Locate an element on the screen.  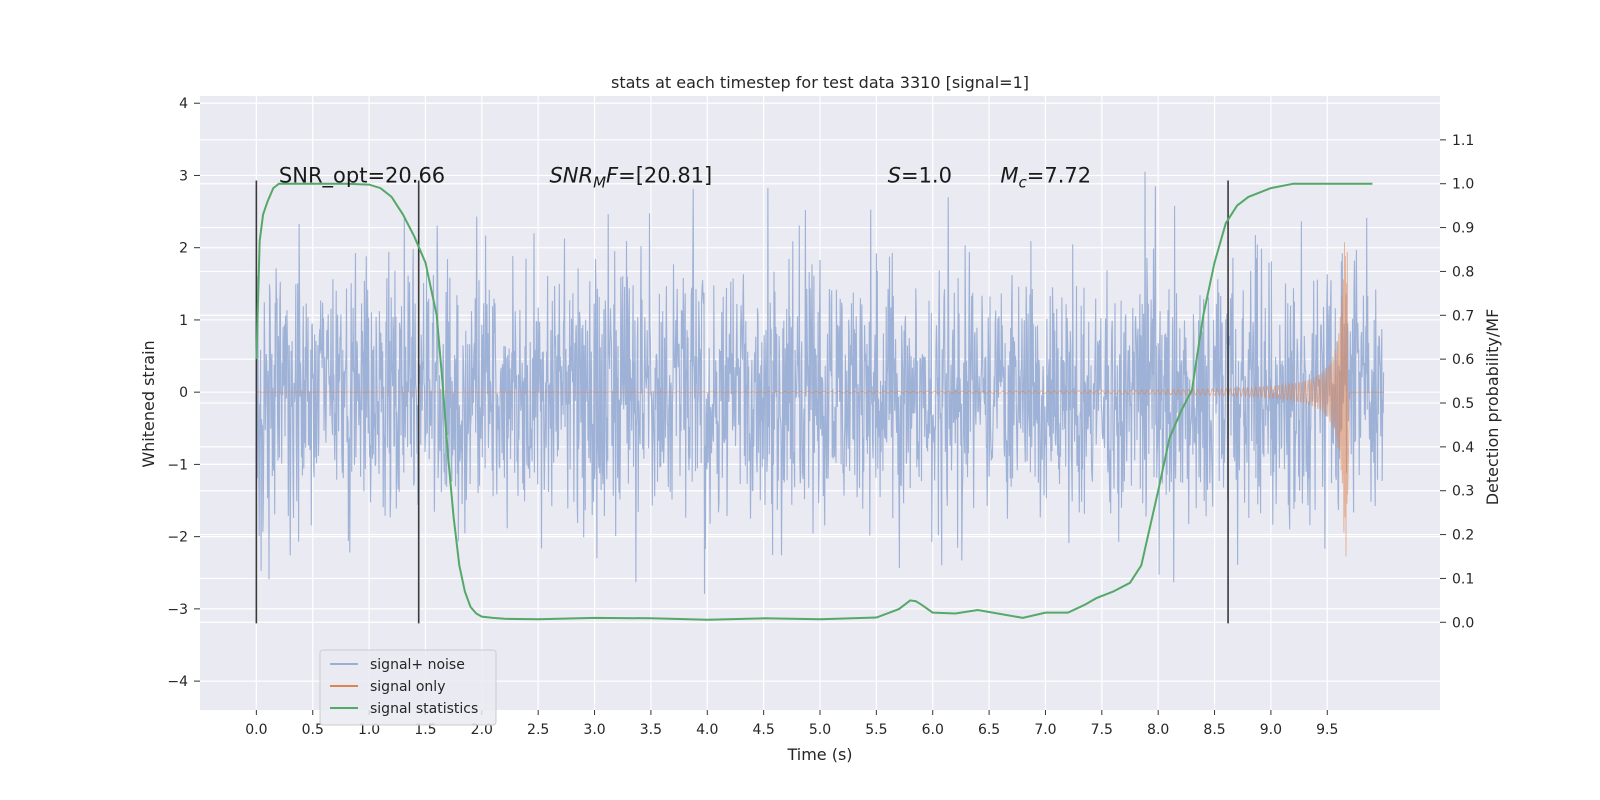
y2-tick-label: 0.7 is located at coordinates (1463, 316).